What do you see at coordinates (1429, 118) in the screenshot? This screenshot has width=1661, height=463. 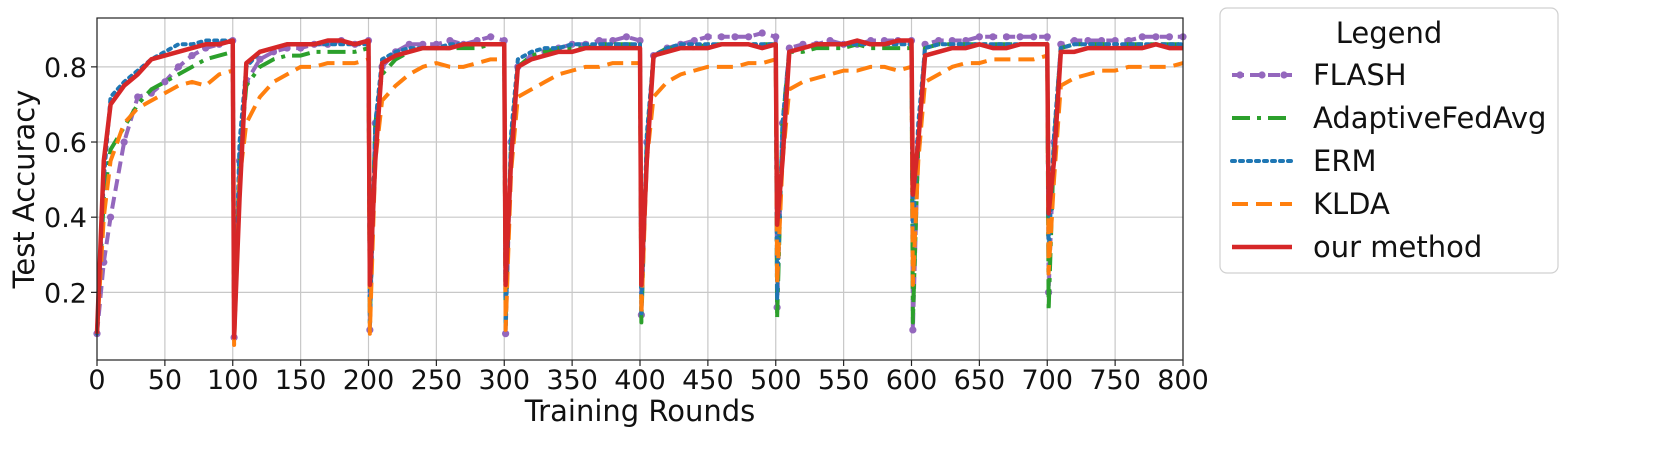 I see `legend-label: AdaptiveFedAvg` at bounding box center [1429, 118].